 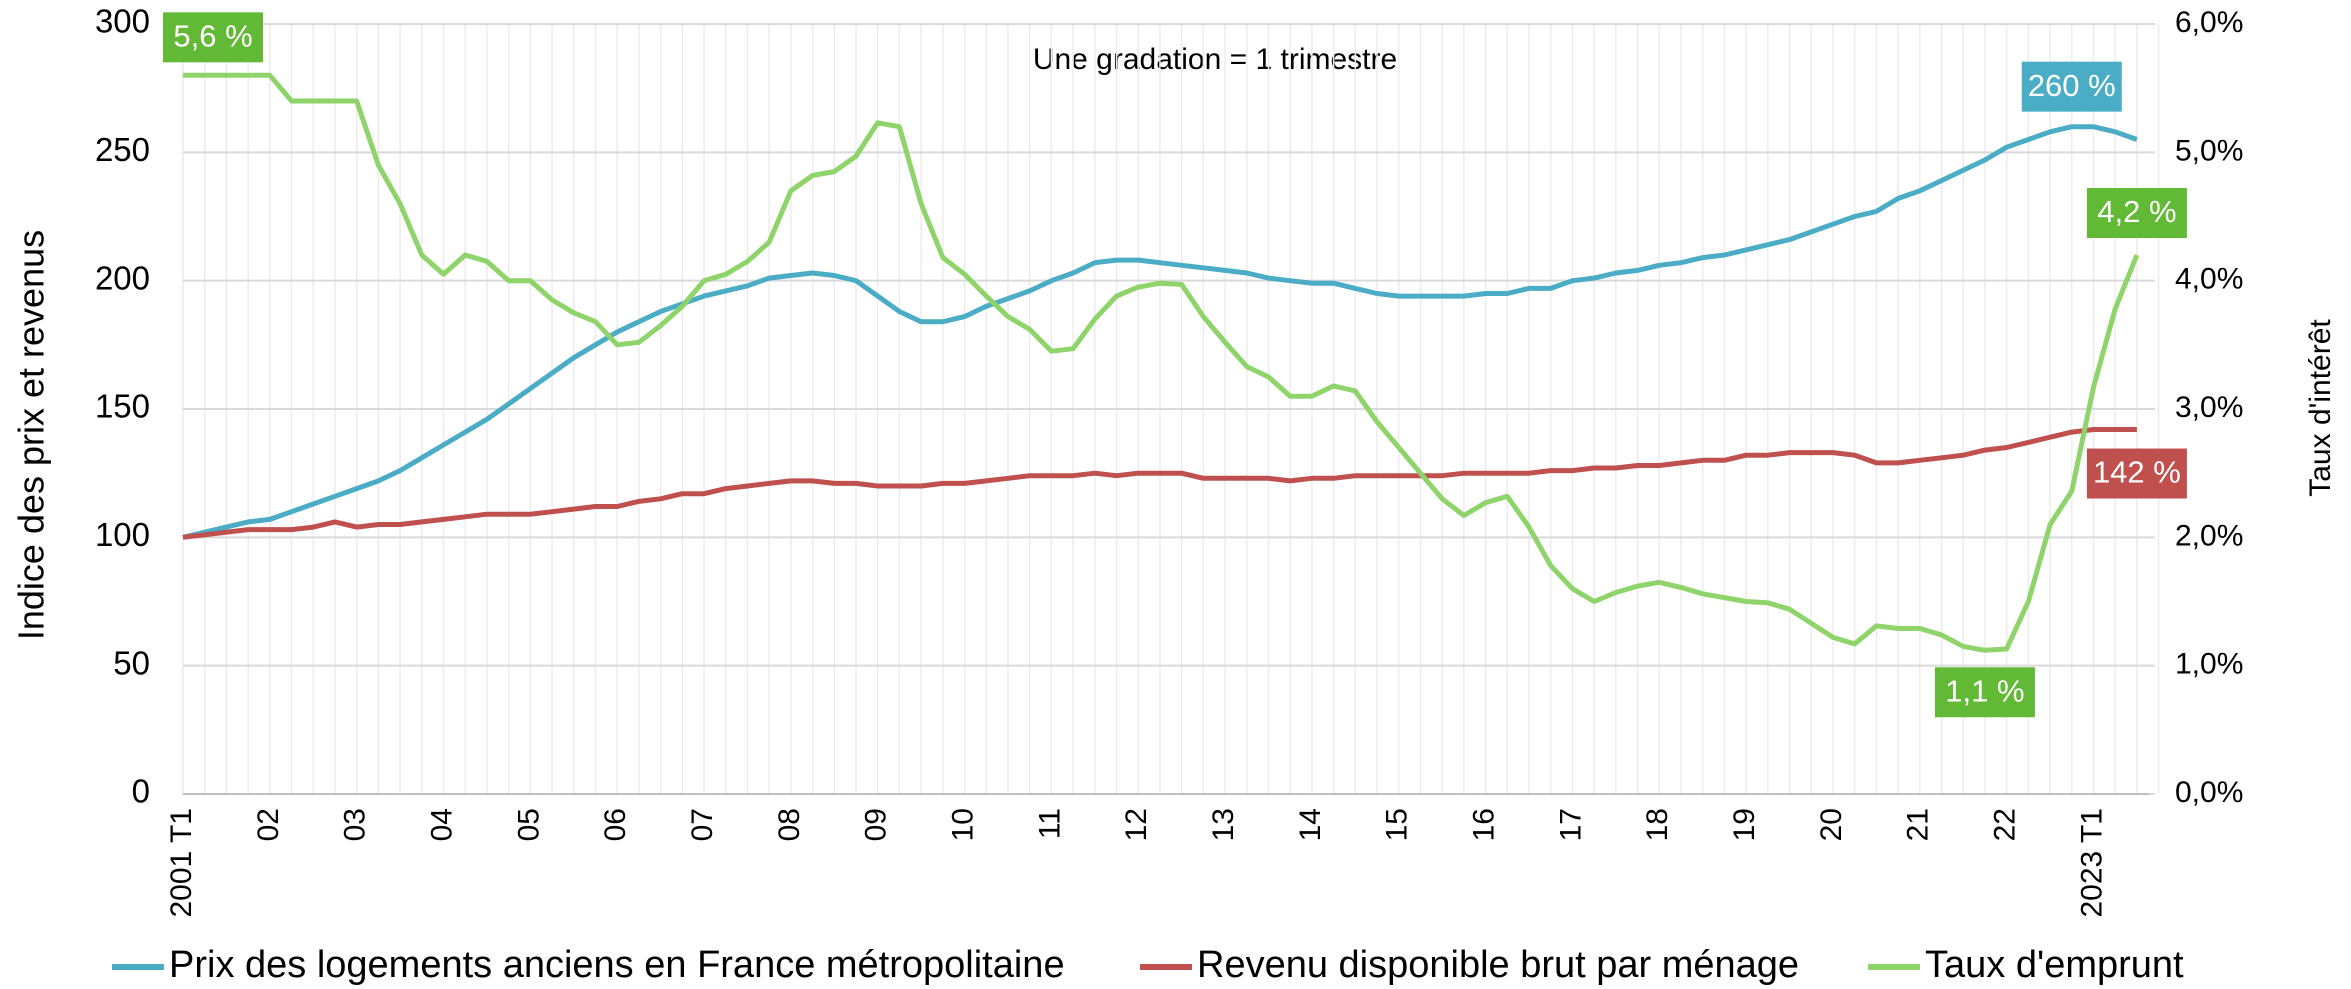 What do you see at coordinates (268, 824) in the screenshot?
I see `x-tick-label: 02` at bounding box center [268, 824].